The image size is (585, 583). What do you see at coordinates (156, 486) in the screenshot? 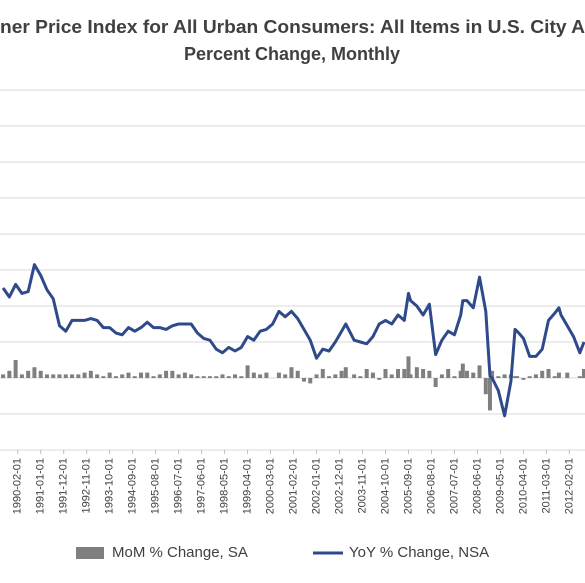
I see `x-tick-label: 1995-08-01` at bounding box center [156, 486].